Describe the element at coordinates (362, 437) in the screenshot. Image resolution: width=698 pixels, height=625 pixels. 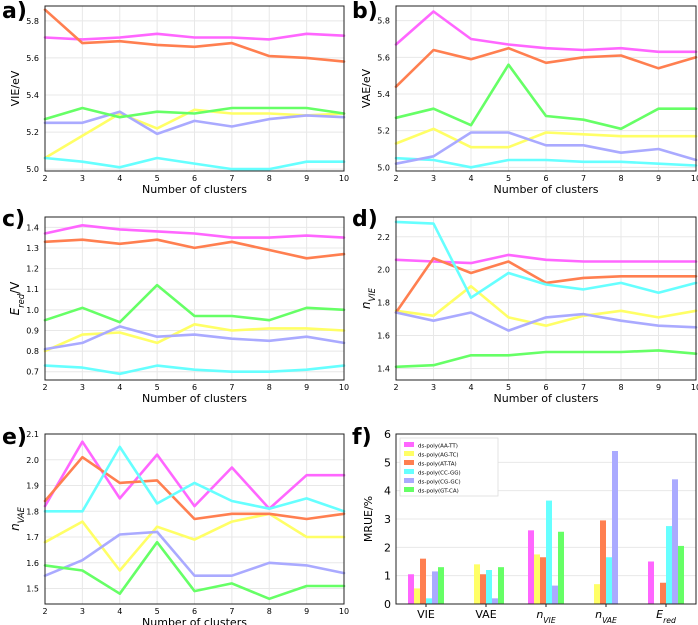
I see `panel-label-f: f)` at that location.